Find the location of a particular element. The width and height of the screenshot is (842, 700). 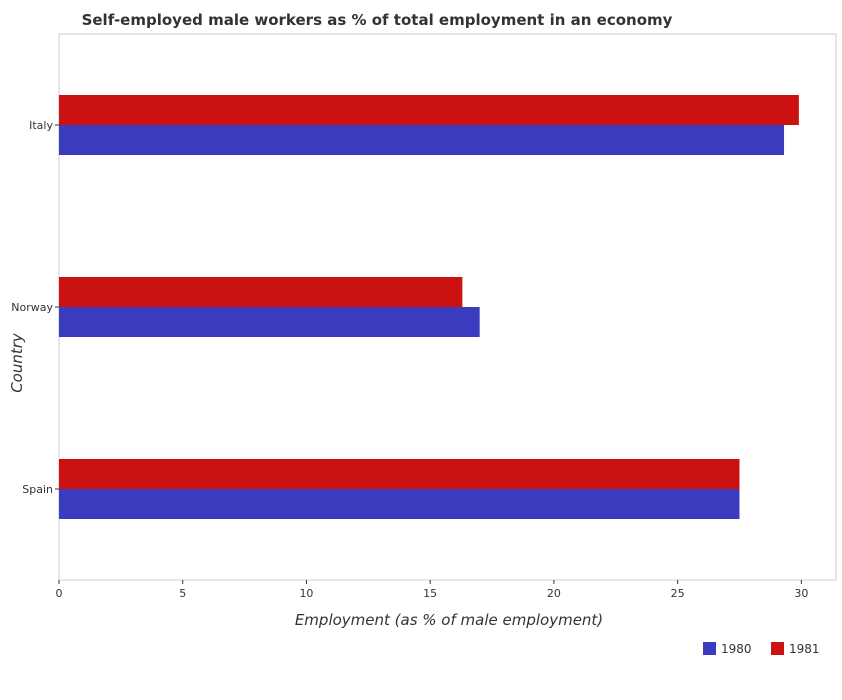

y-tick-label-italy: Italy is located at coordinates (41, 125).